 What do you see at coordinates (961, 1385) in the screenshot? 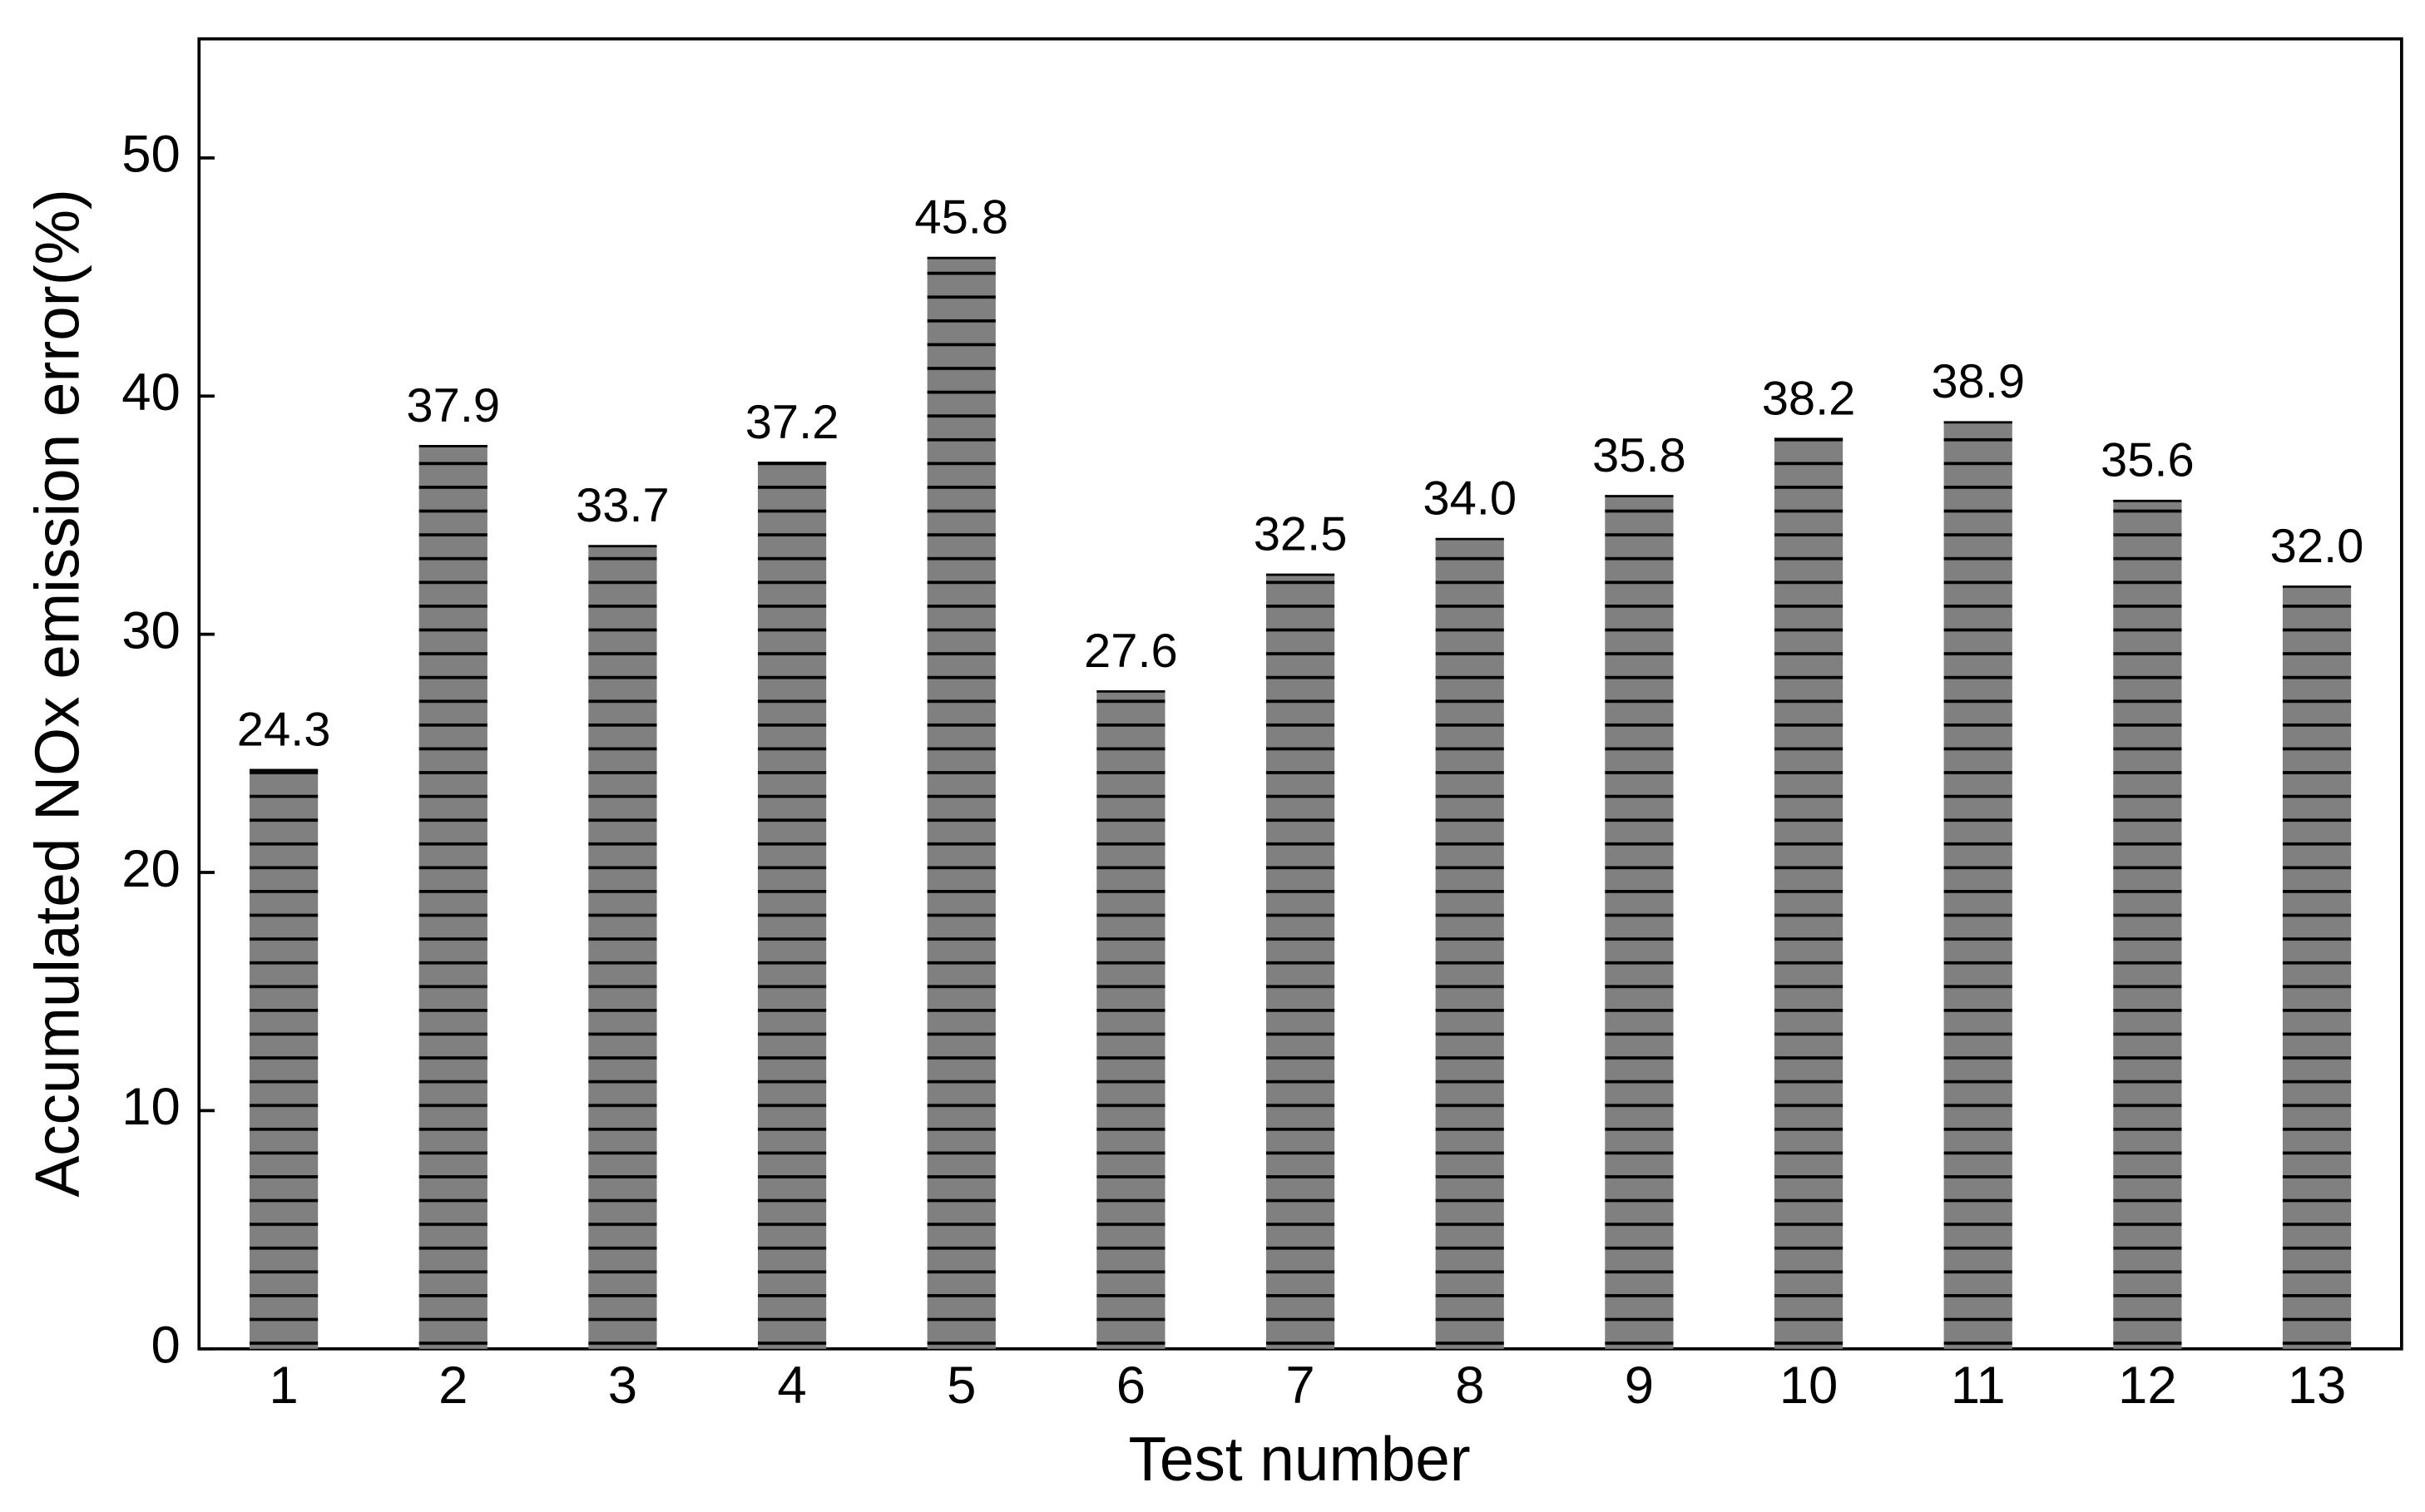
I see `x-tick-label: 5` at bounding box center [961, 1385].